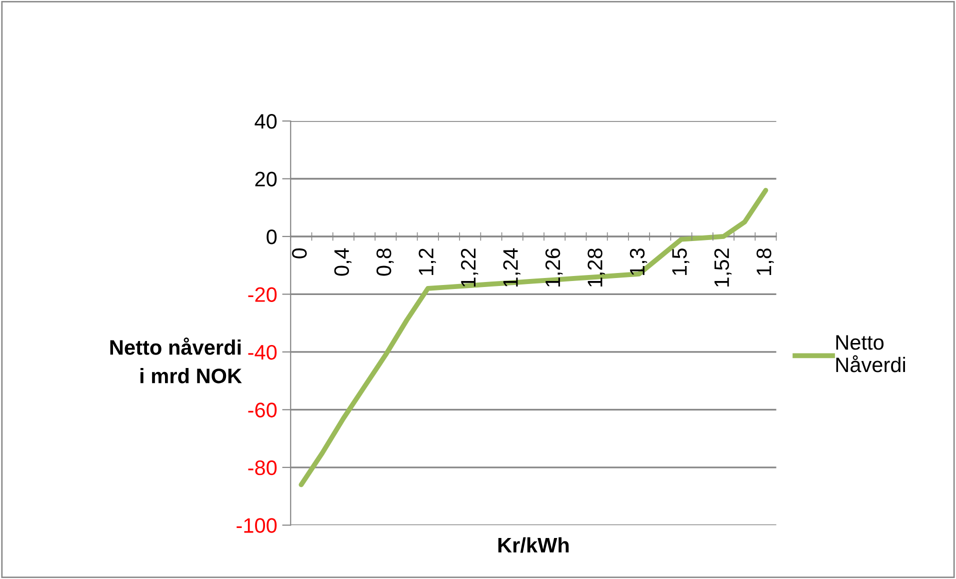 The width and height of the screenshot is (956, 579). I want to click on x-axis-title: Kr/kWh, so click(533, 545).